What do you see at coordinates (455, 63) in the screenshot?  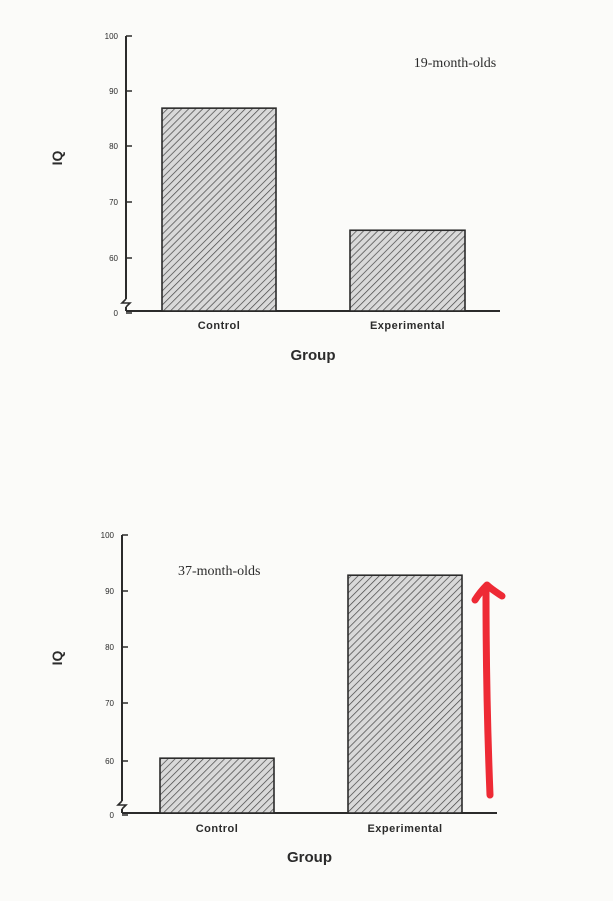 I see `age-group-annotation: 19-month-olds` at bounding box center [455, 63].